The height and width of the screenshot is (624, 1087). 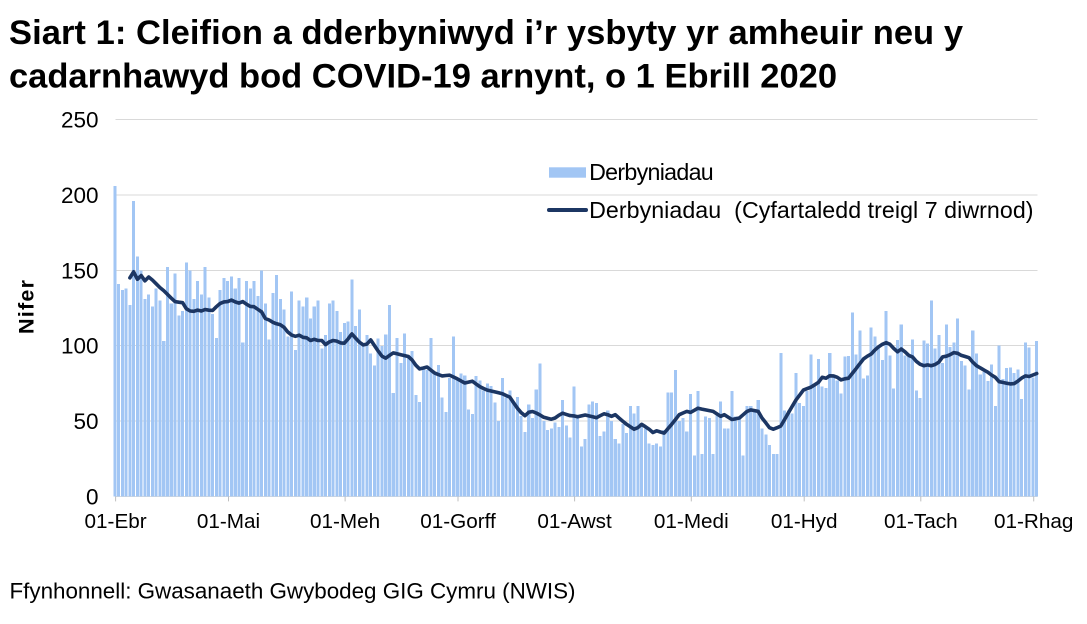 I want to click on svg-text: 0, so click(x=92, y=496).